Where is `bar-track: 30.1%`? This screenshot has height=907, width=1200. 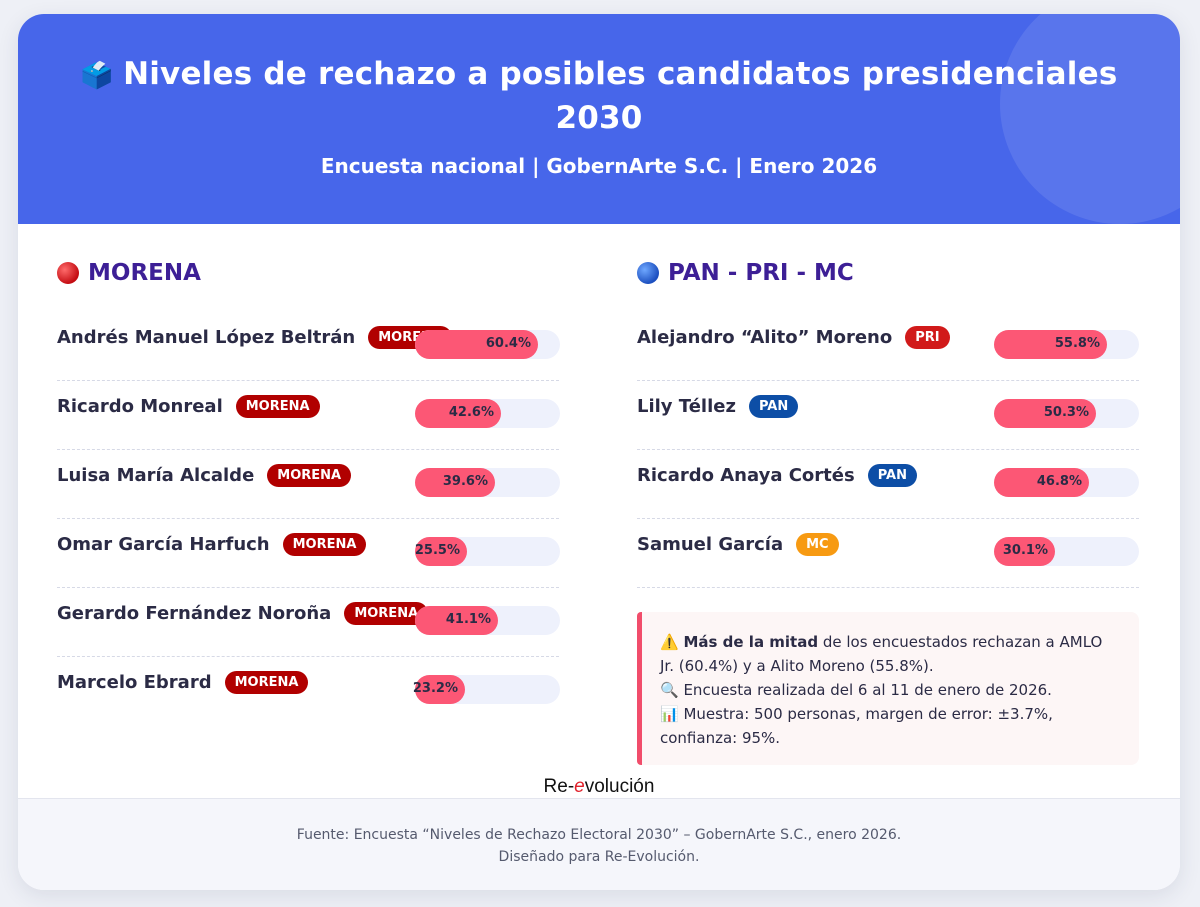 bar-track: 30.1% is located at coordinates (1066, 551).